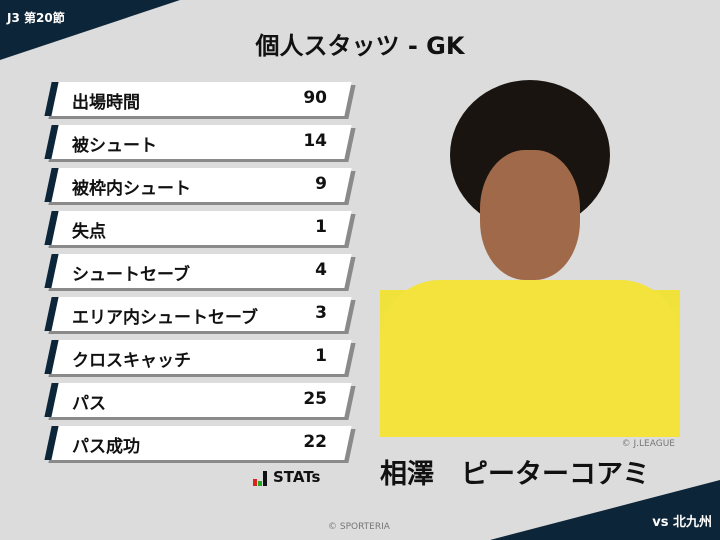  Describe the element at coordinates (297, 477) in the screenshot. I see `logo-text: STATs` at that location.